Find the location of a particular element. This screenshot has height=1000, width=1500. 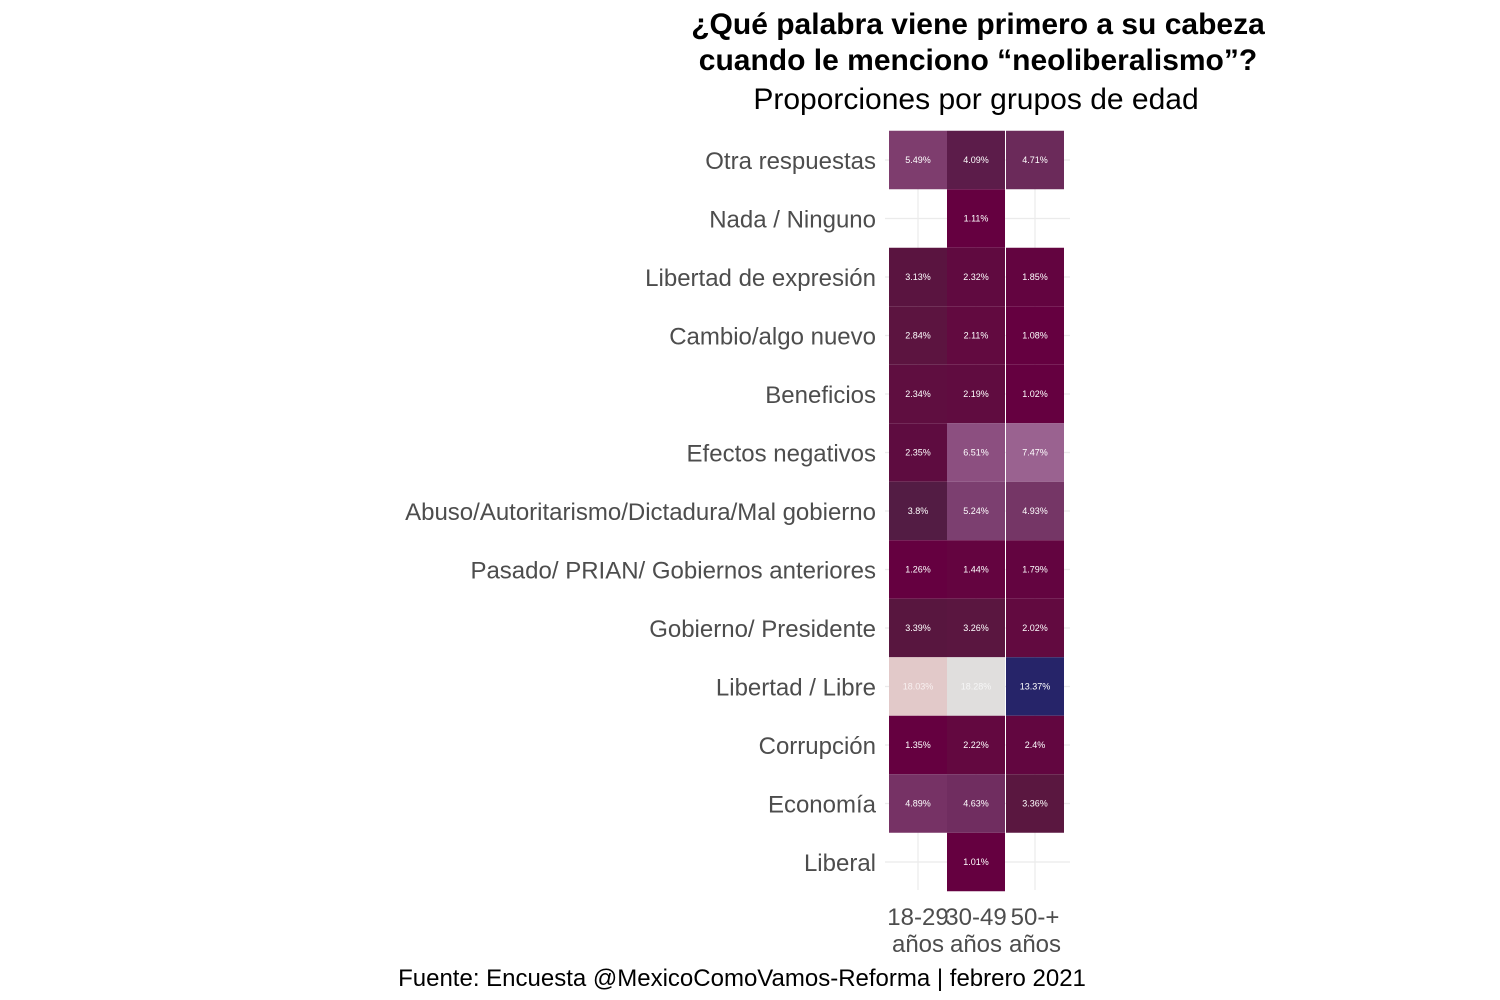

cell-value-label: 1.44% is located at coordinates (976, 570).